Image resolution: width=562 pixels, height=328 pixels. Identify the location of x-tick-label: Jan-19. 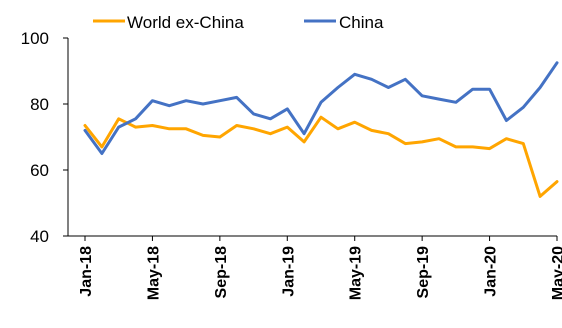
(288, 271).